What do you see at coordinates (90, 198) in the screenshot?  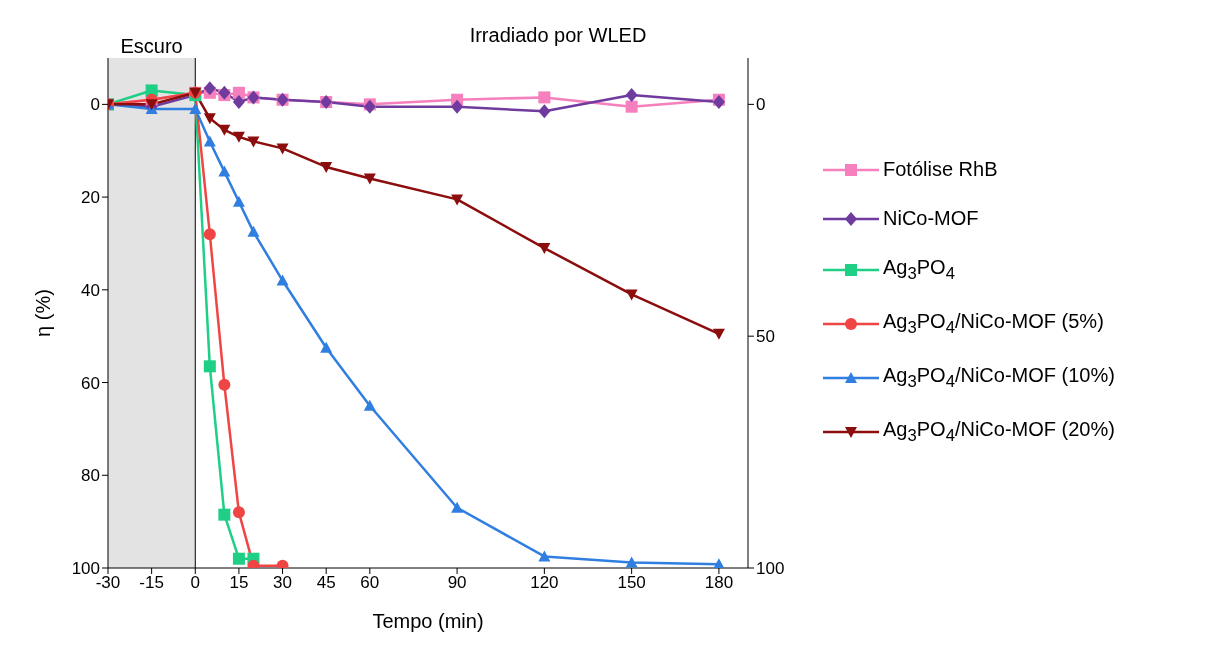 I see `y-tick-label: 20` at bounding box center [90, 198].